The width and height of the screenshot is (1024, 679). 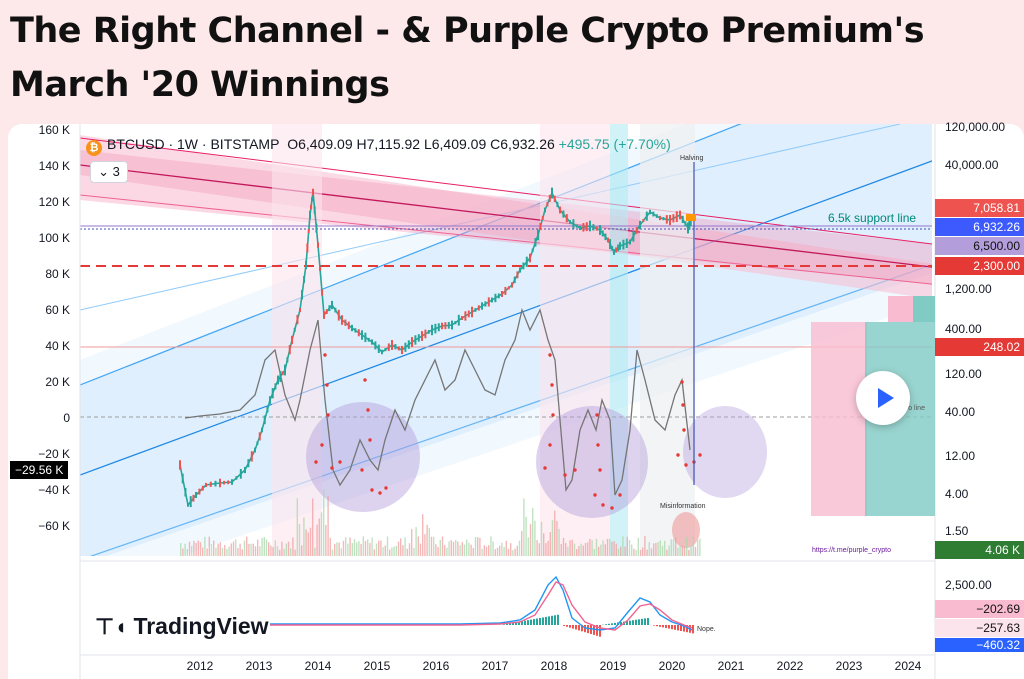 What do you see at coordinates (972, 165) in the screenshot?
I see `right-axis-tick: 40,000.00` at bounding box center [972, 165].